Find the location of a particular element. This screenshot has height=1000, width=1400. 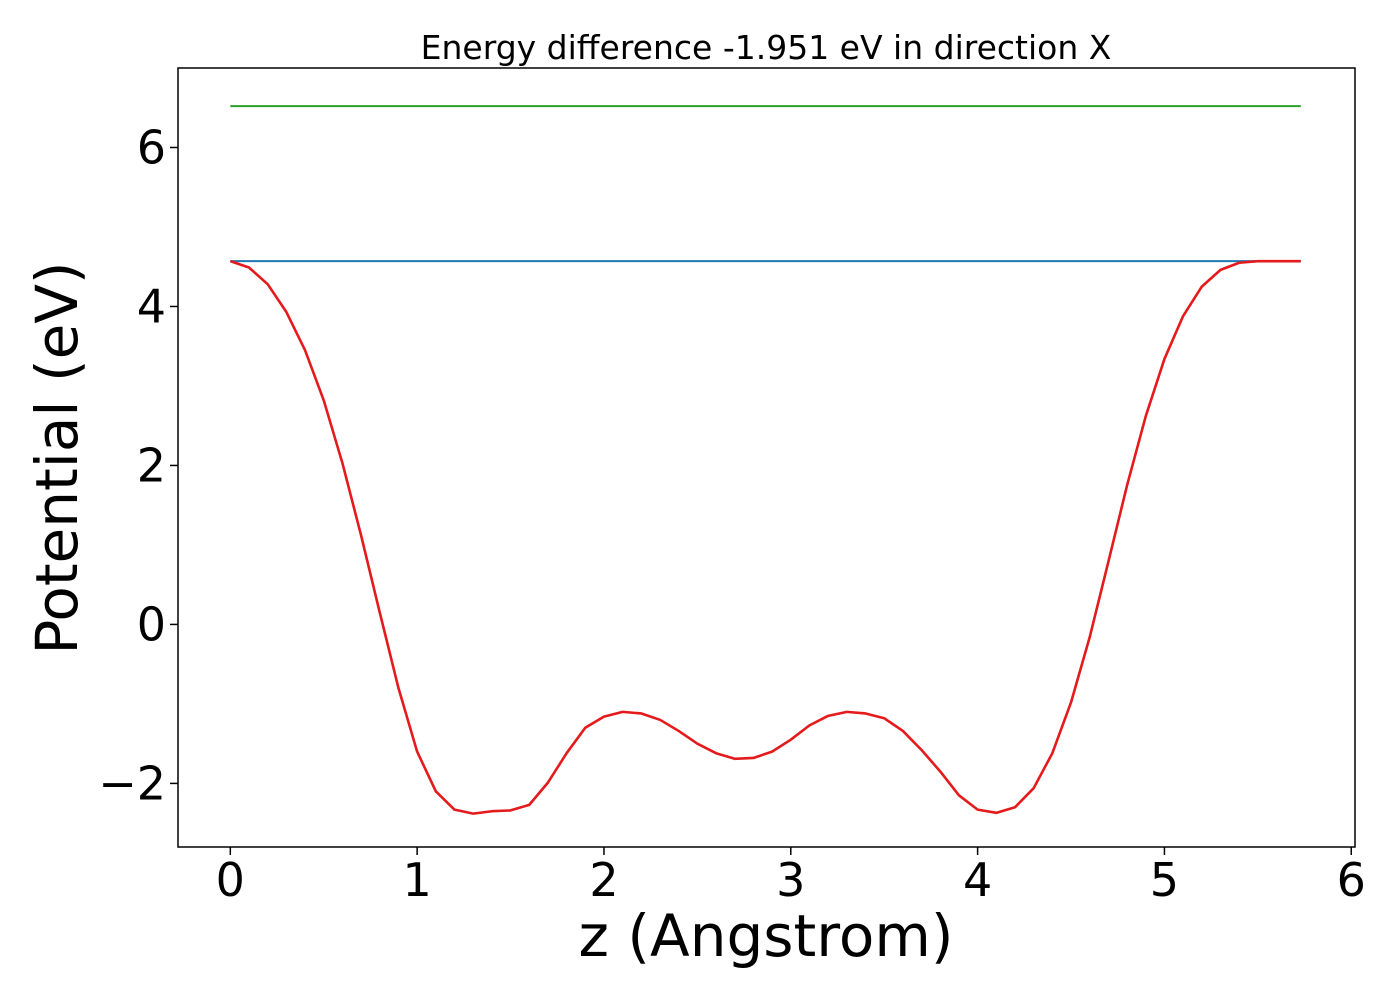

y-tick-label: 0 is located at coordinates (151, 624).